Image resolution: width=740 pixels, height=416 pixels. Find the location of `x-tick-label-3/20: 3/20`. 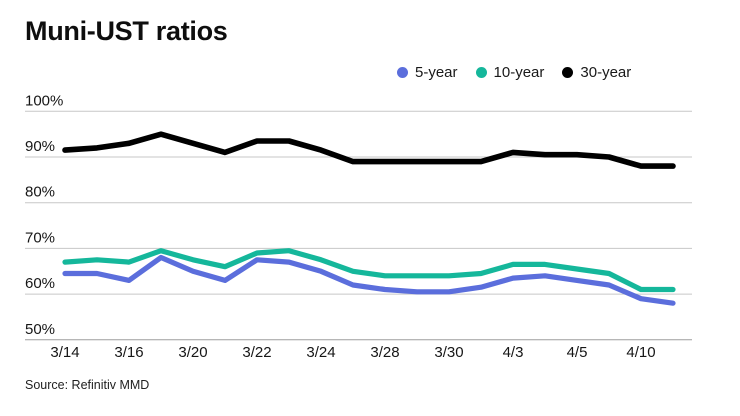

x-tick-label-3/20: 3/20 is located at coordinates (192, 352).